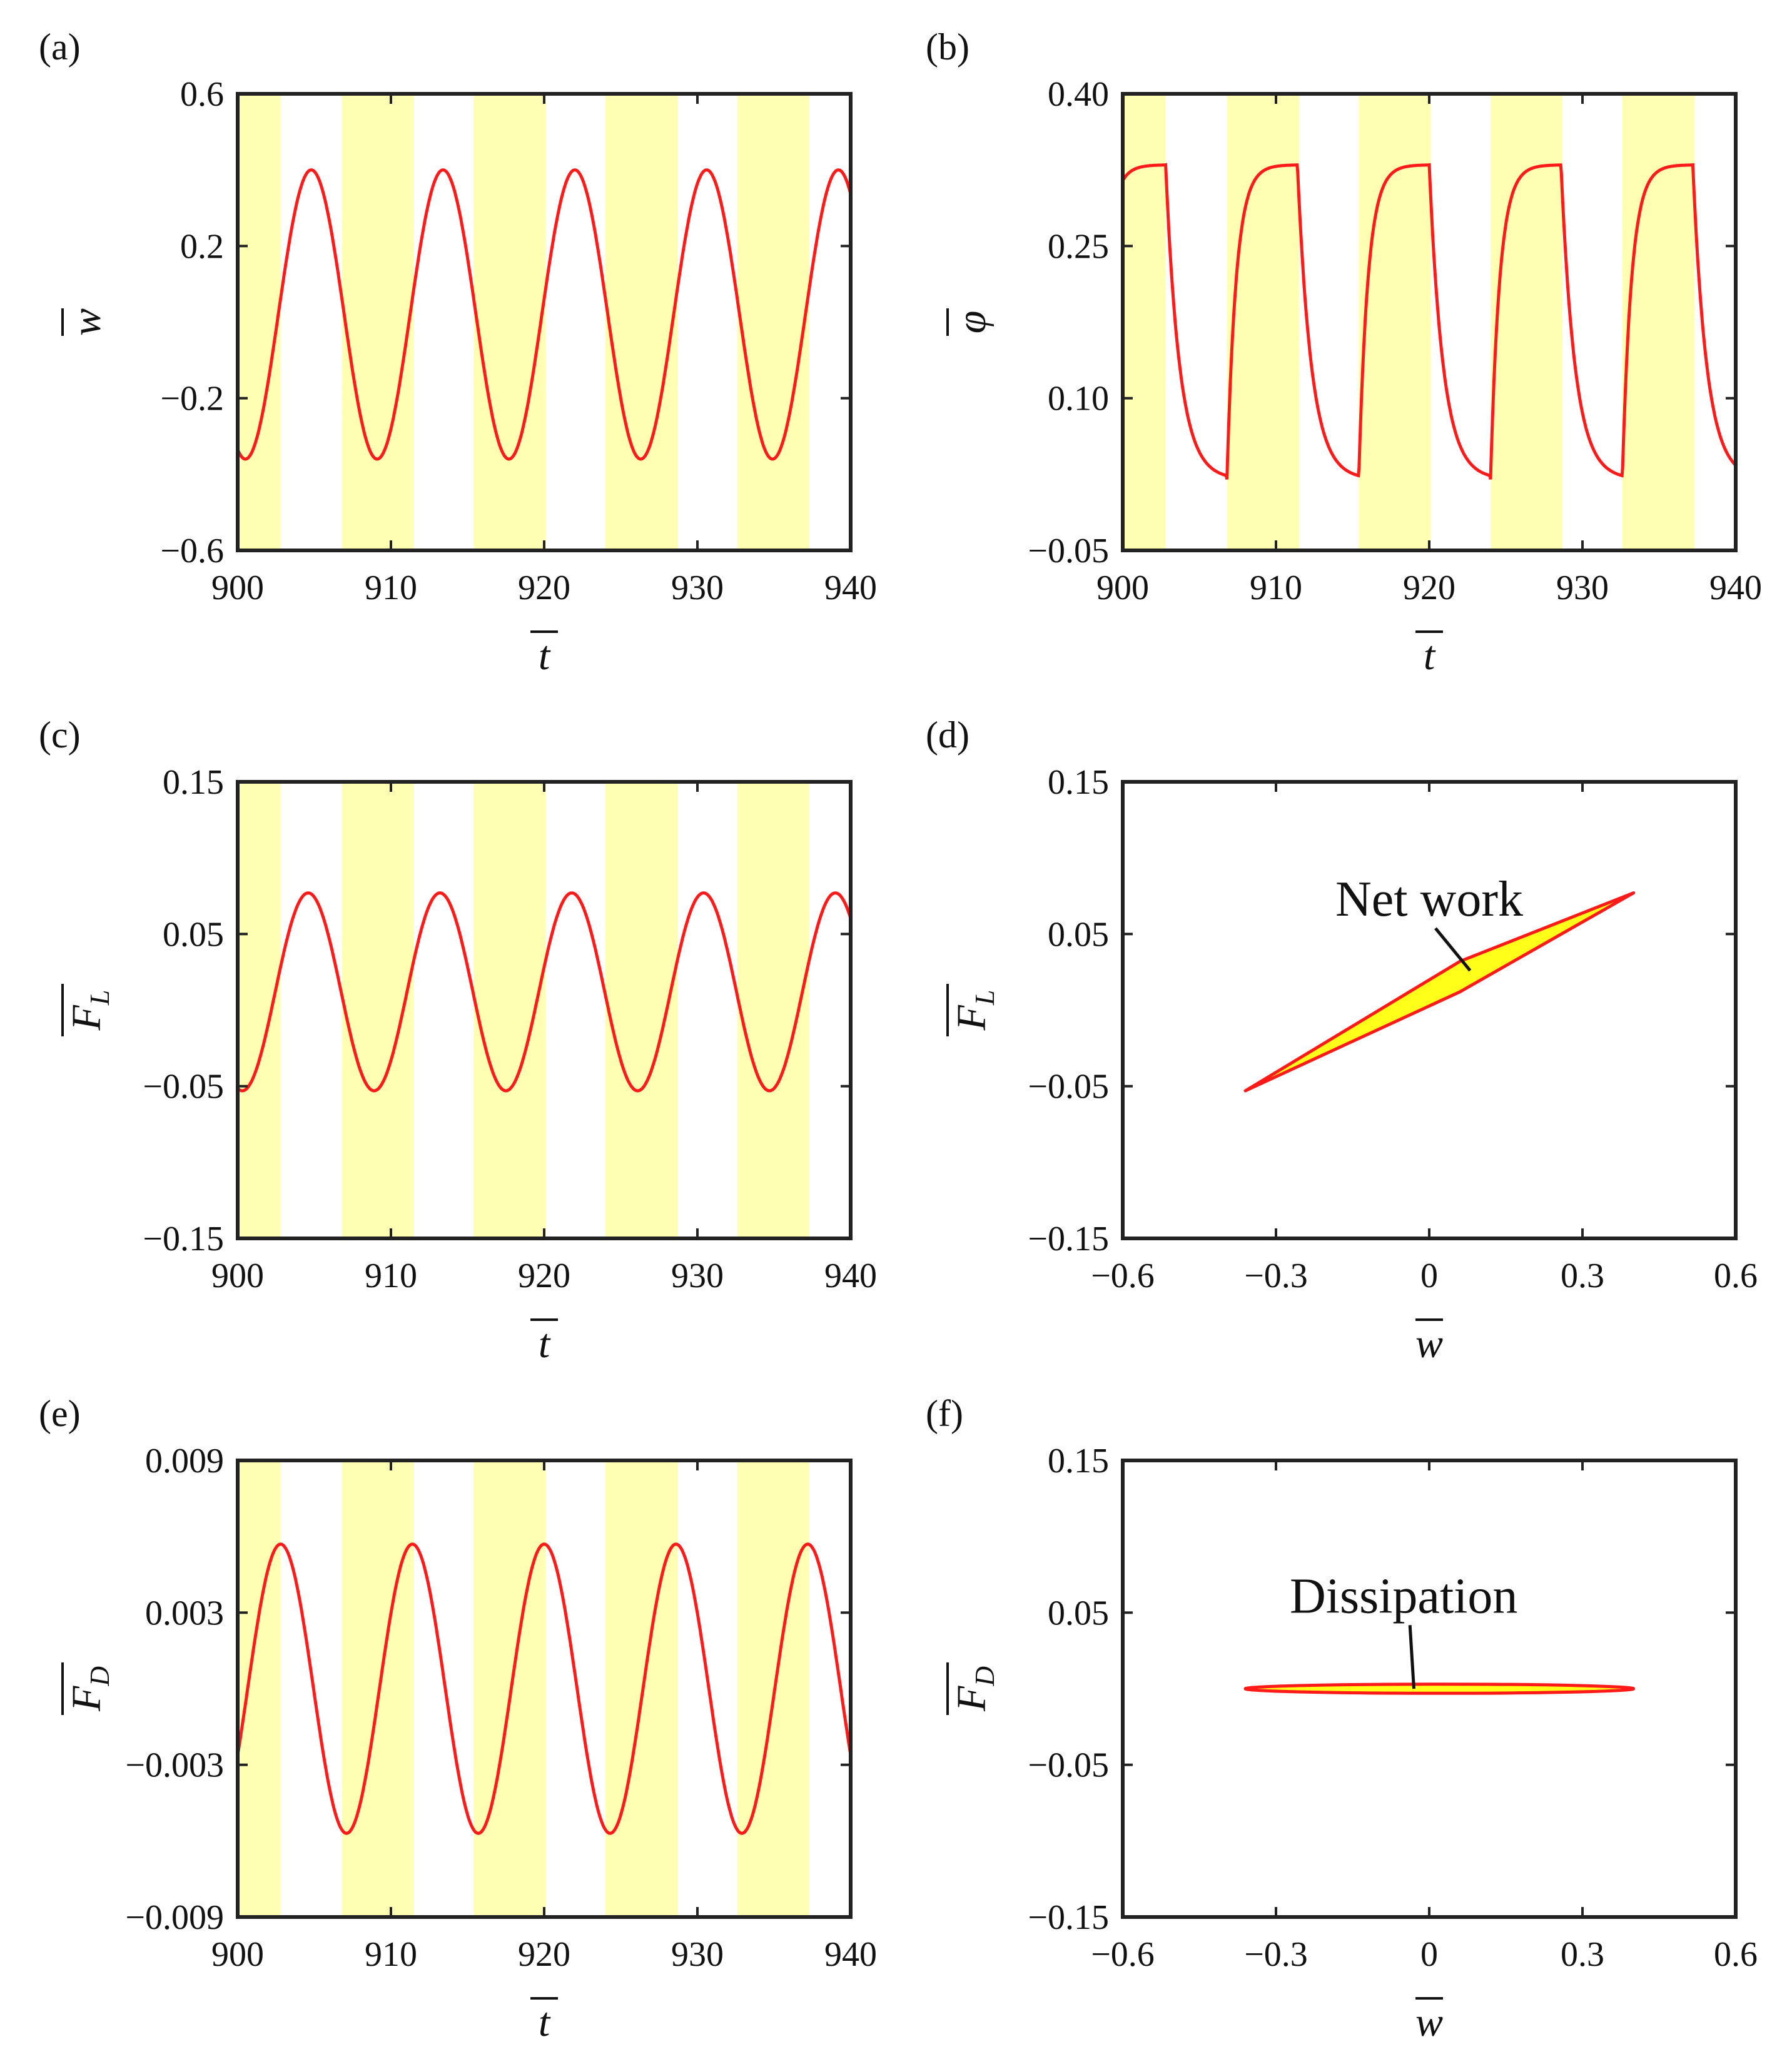 The width and height of the screenshot is (1792, 2069). Describe the element at coordinates (1429, 1344) in the screenshot. I see `x-axis-label-d-text: w` at that location.